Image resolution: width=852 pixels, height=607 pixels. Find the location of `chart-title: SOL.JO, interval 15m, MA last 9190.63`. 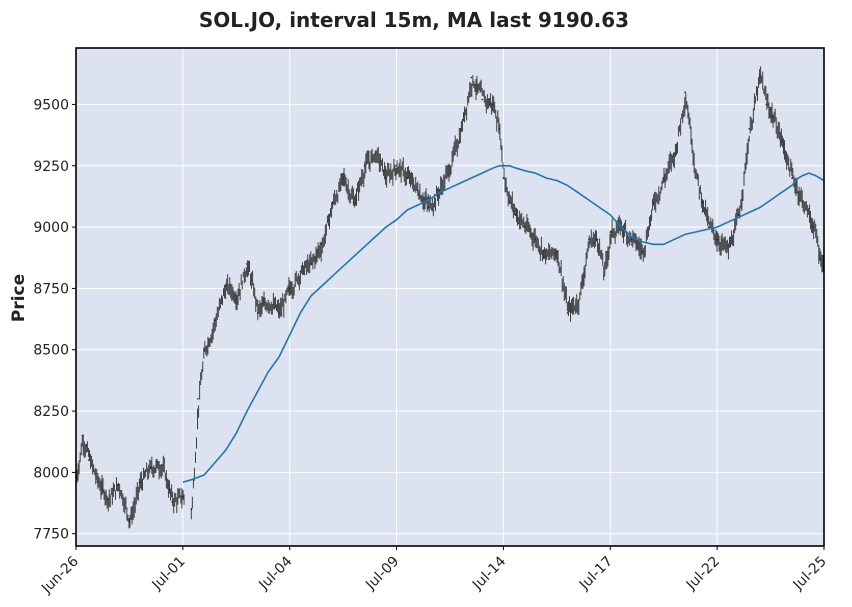

chart-title: SOL.JO, interval 15m, MA last 9190.63 is located at coordinates (414, 20).